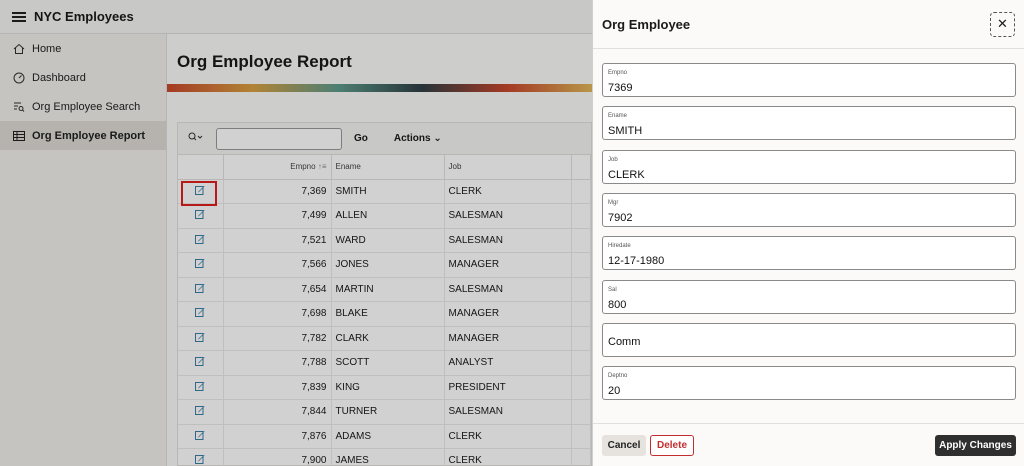 The image size is (1024, 466). I want to click on sal-field: Sal 800, so click(809, 297).